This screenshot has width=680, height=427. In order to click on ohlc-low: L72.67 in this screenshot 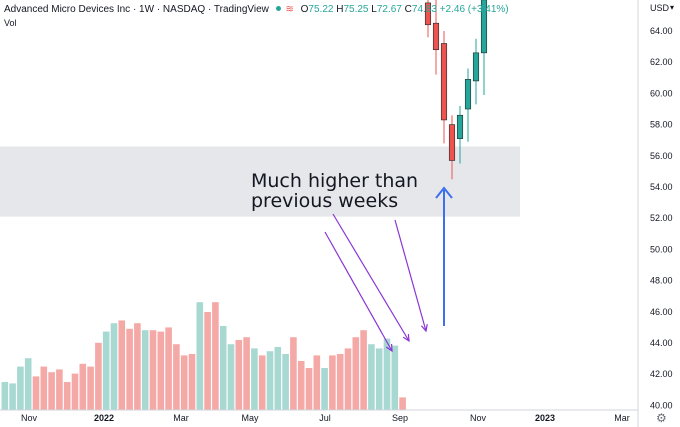, I will do `click(386, 9)`.